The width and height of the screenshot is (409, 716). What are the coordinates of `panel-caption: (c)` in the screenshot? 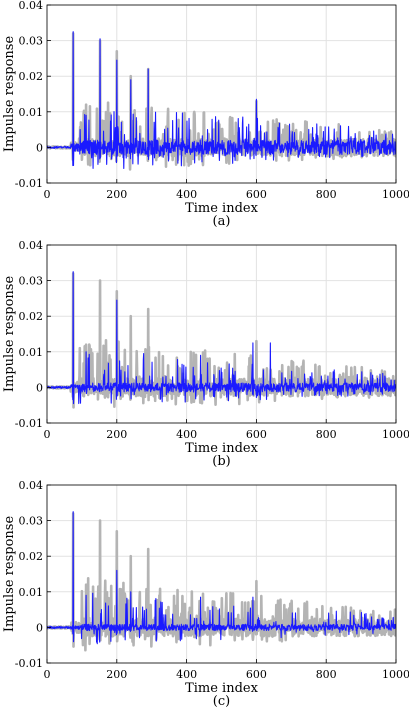 It's located at (221, 701).